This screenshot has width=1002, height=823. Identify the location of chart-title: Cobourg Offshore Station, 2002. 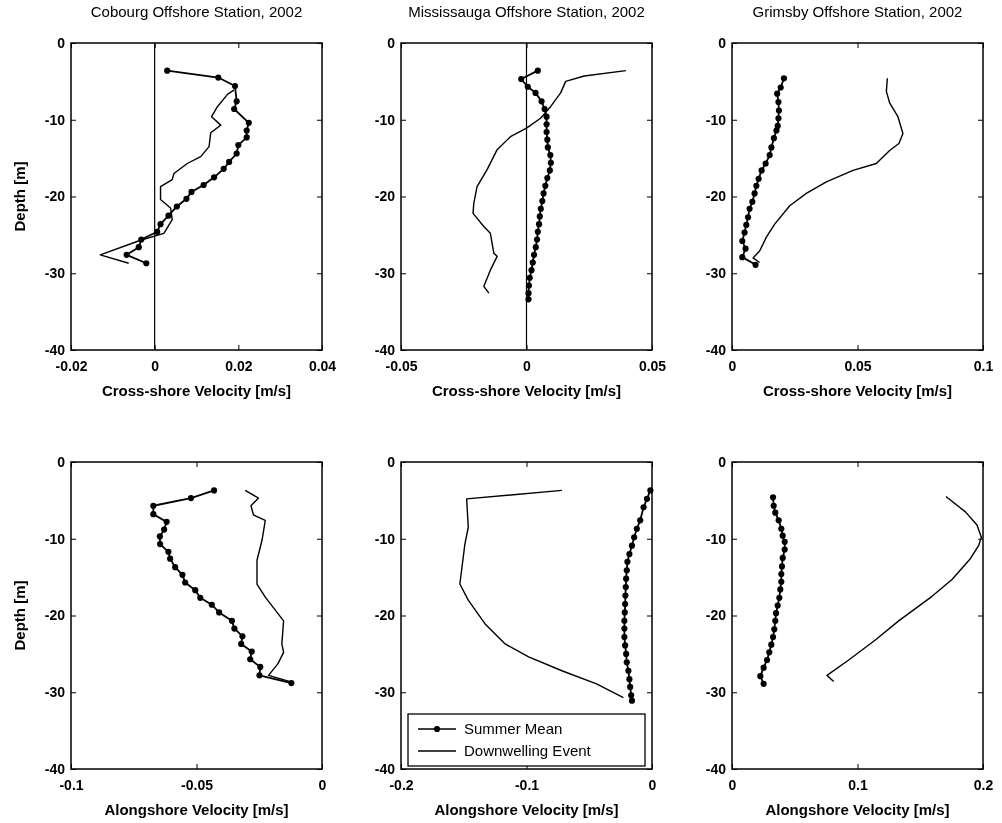
(196, 11).